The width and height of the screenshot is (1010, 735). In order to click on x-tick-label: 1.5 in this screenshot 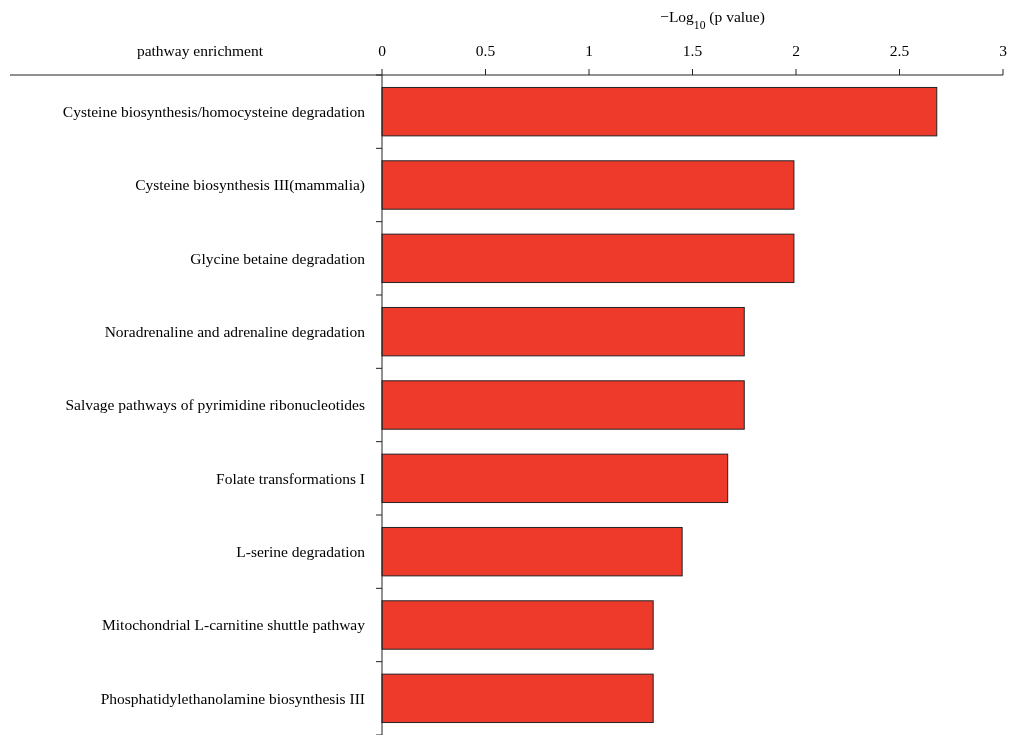, I will do `click(692, 50)`.